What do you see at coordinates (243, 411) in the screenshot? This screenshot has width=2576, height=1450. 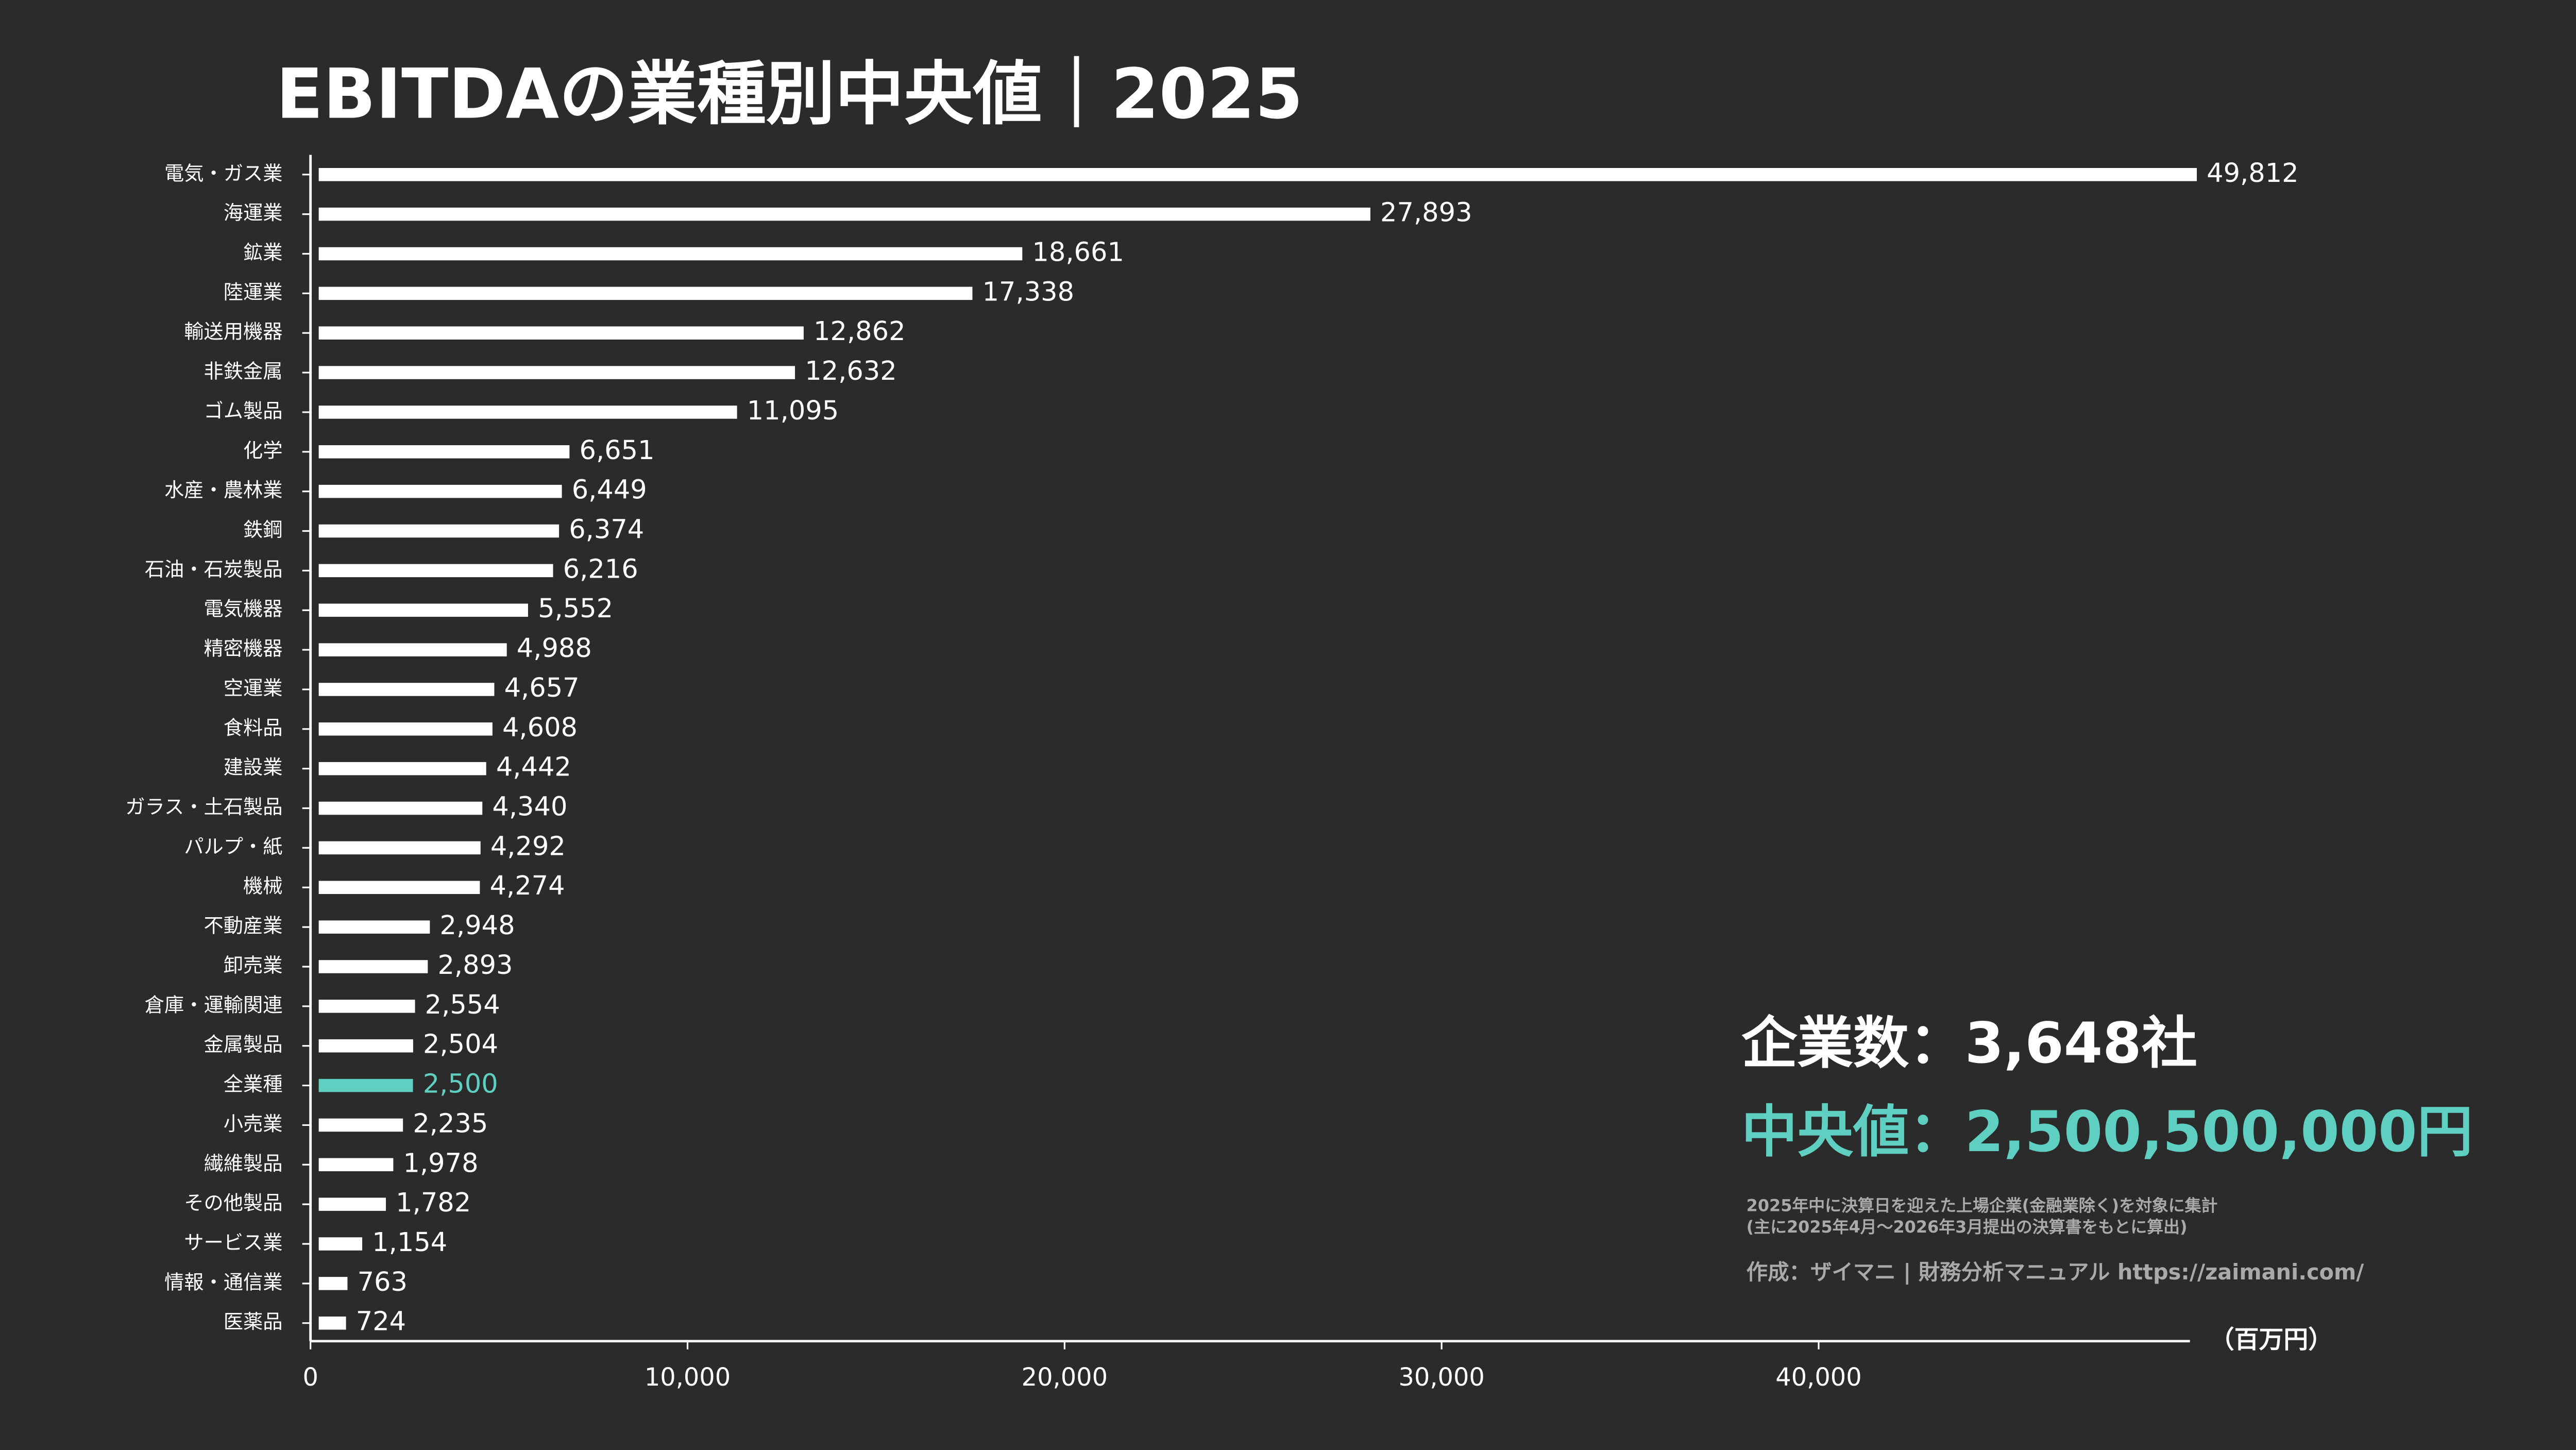 I see `y-tick-label: ゴム製品` at bounding box center [243, 411].